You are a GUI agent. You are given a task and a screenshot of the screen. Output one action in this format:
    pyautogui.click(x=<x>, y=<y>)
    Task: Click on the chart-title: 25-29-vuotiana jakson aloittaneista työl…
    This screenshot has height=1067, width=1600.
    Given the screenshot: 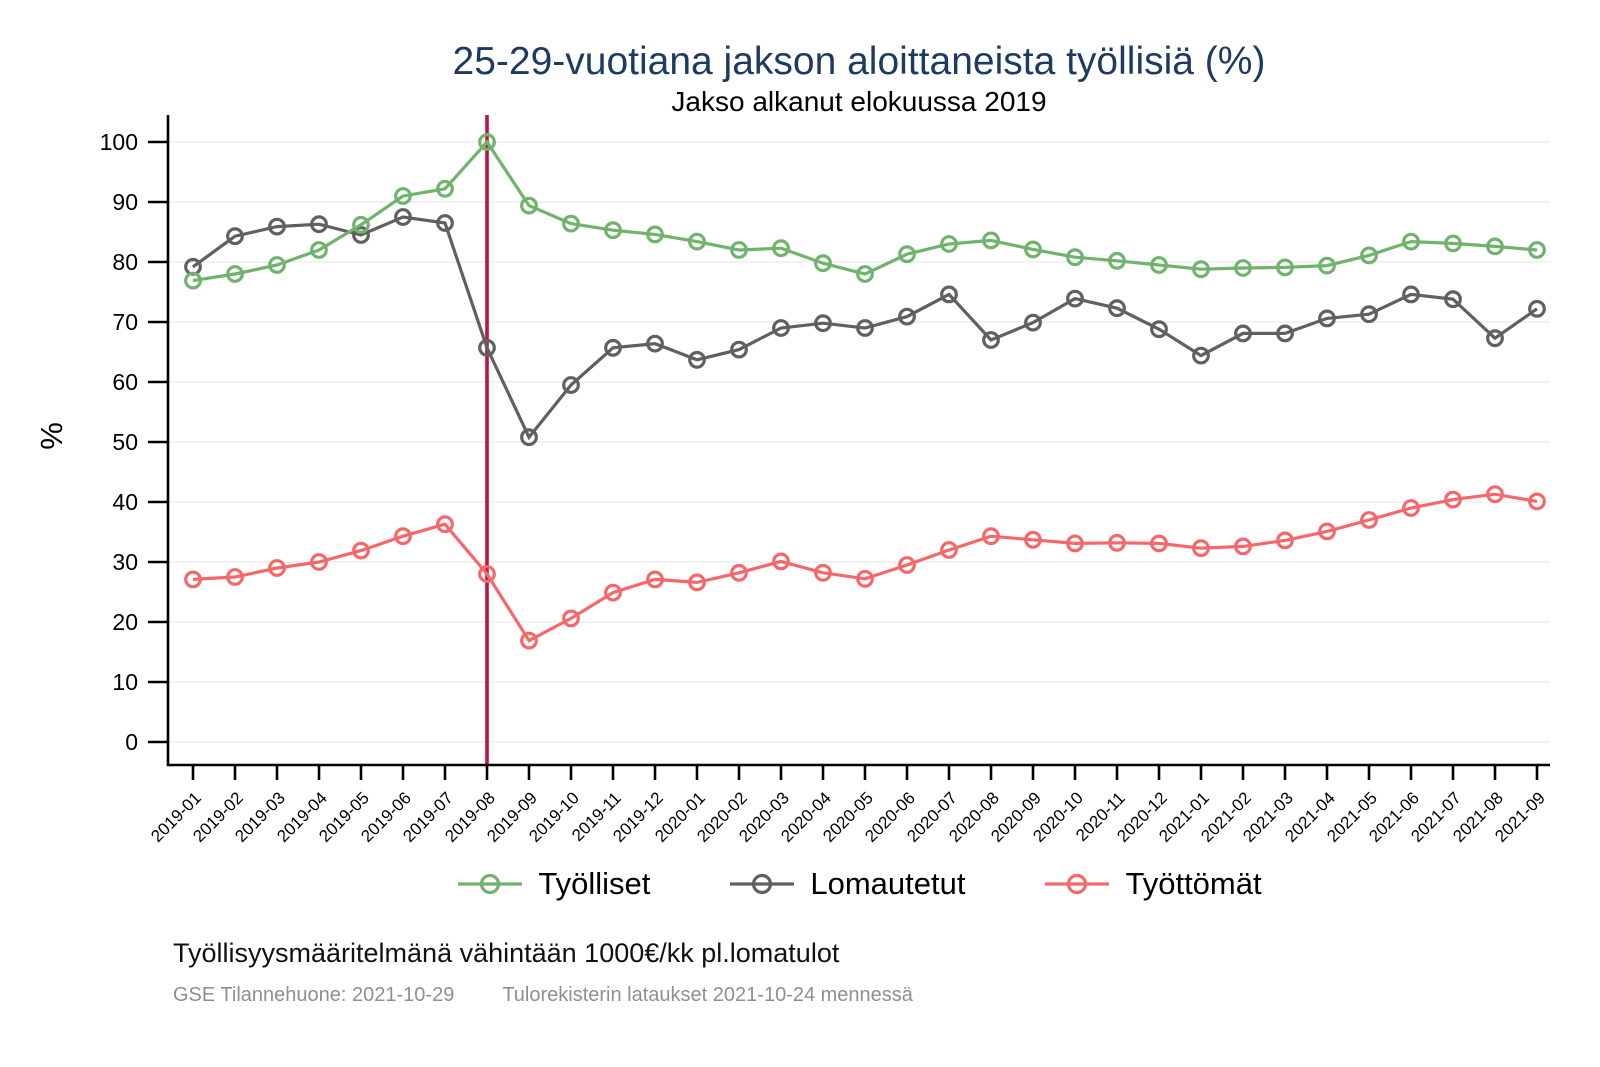 What is the action you would take?
    pyautogui.click(x=859, y=61)
    